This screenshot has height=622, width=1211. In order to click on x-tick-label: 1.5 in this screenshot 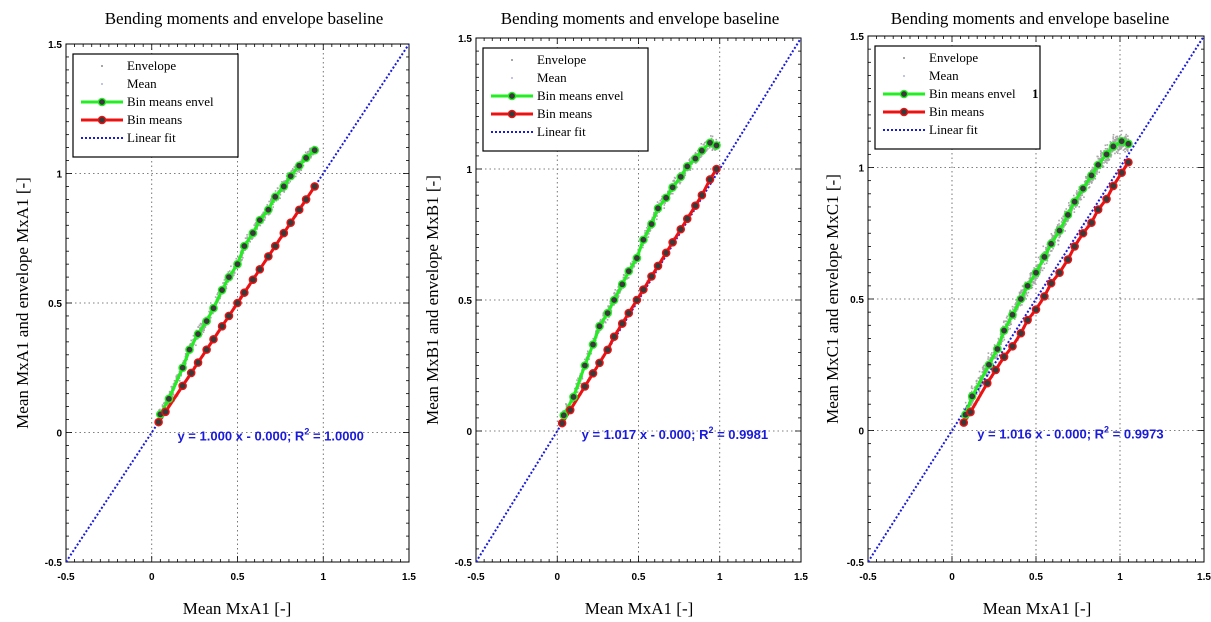, I will do `click(409, 577)`.